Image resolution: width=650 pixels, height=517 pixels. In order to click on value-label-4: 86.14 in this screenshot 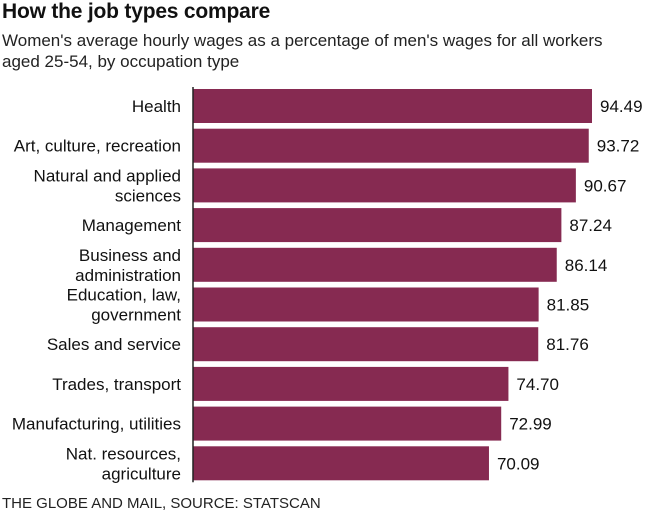, I will do `click(586, 265)`.